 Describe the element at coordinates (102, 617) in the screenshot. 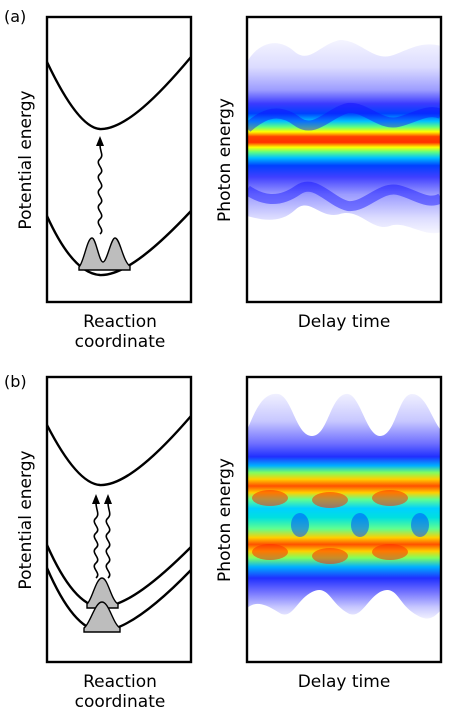

I see `wavepacket-lower` at that location.